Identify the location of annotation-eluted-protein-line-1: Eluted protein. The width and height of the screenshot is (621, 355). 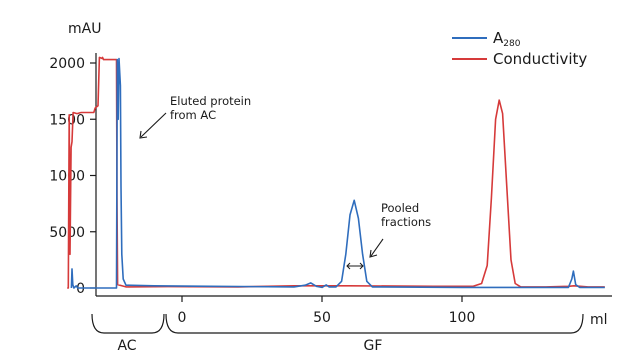
(210, 101).